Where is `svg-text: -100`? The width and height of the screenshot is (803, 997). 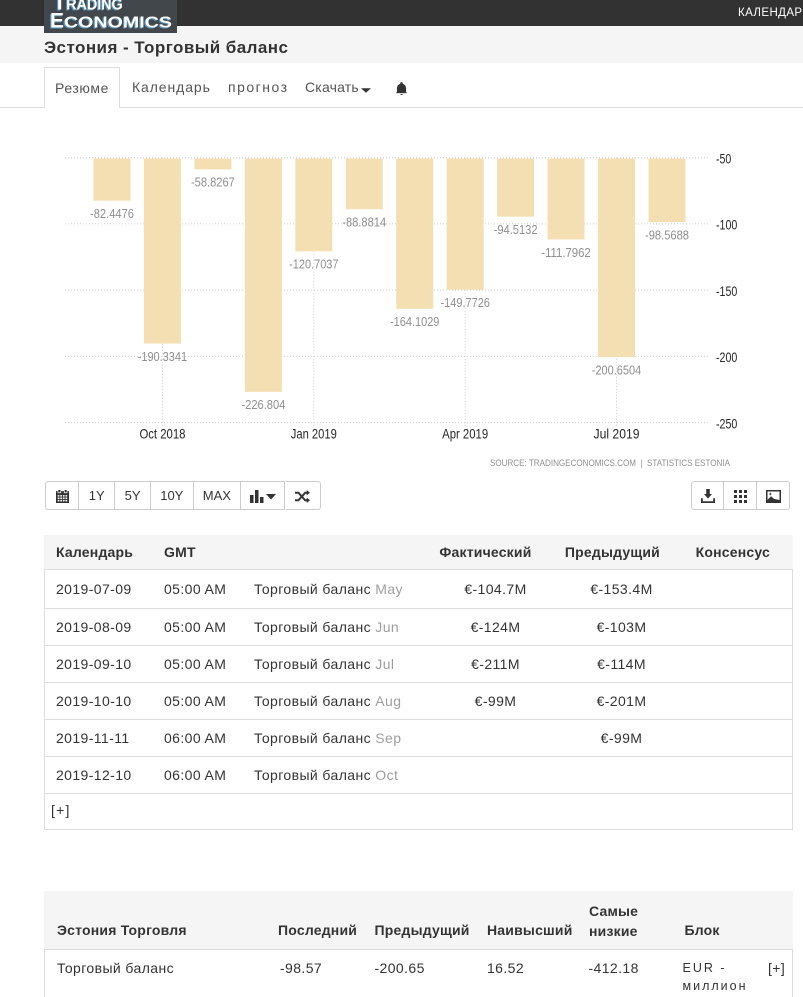
svg-text: -100 is located at coordinates (726, 225).